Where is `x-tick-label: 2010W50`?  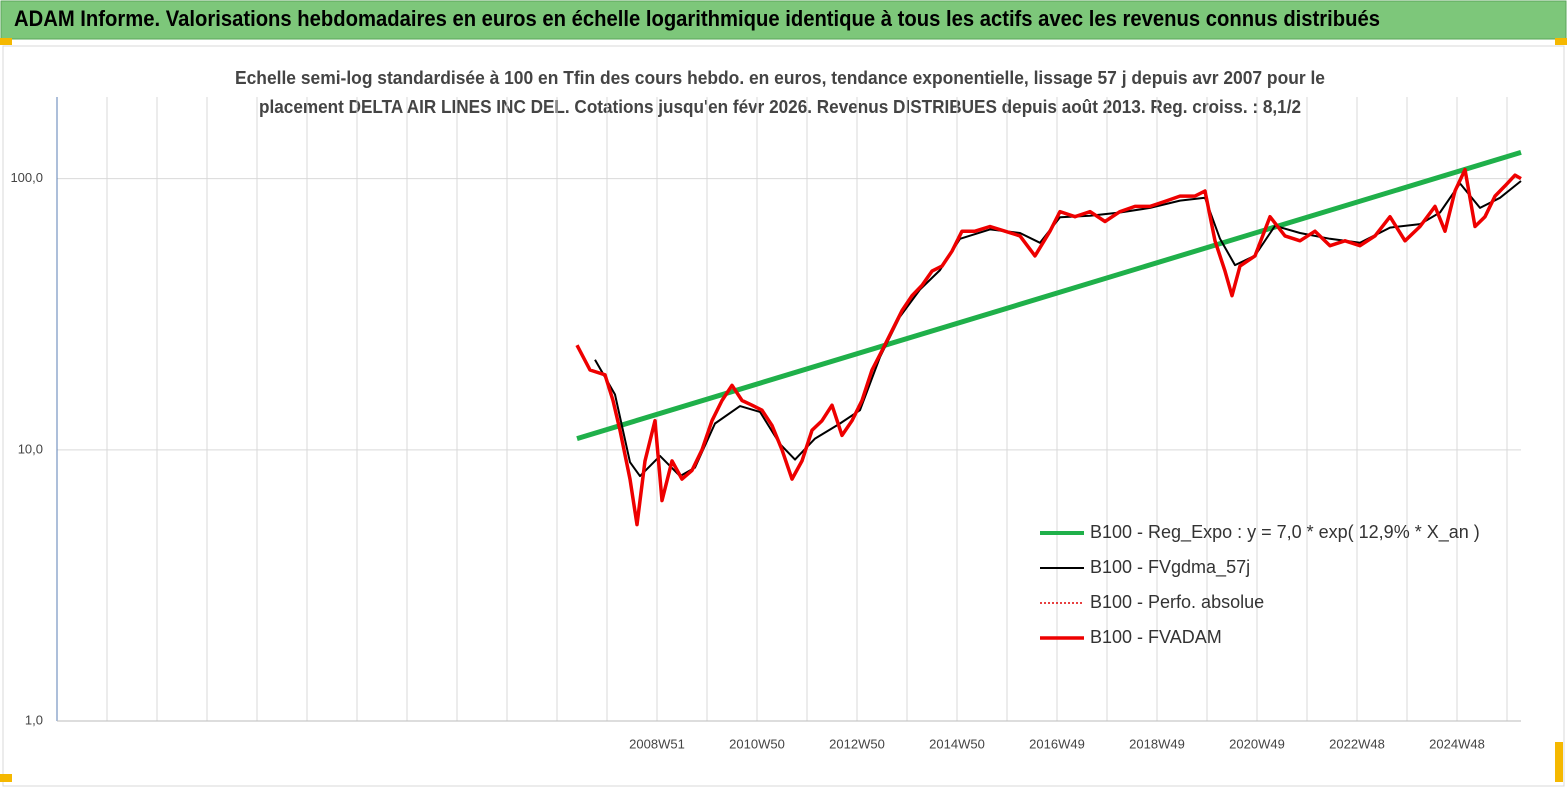 x-tick-label: 2010W50 is located at coordinates (757, 743).